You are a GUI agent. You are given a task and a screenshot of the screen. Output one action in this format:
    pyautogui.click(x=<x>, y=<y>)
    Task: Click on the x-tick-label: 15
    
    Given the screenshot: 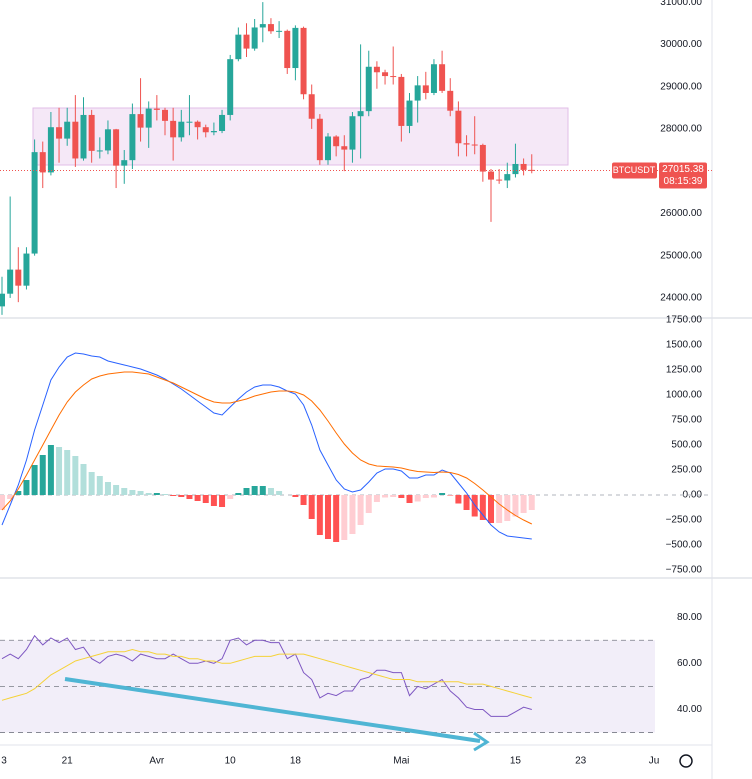 What is the action you would take?
    pyautogui.click(x=516, y=761)
    